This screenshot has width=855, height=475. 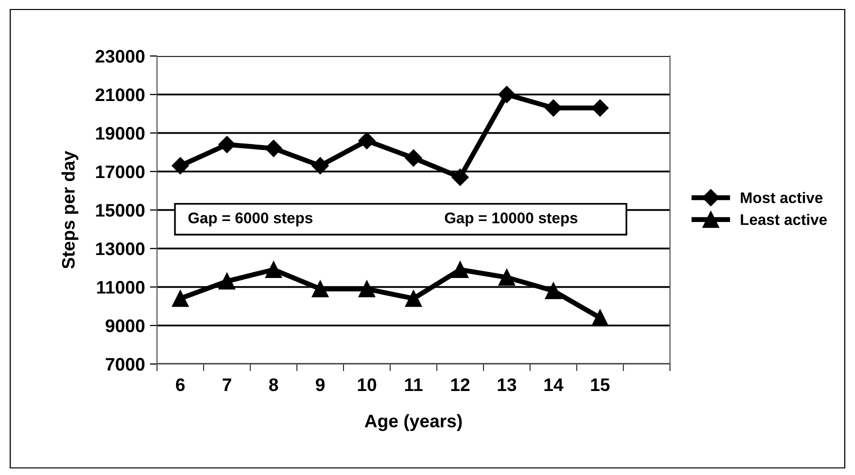 What do you see at coordinates (120, 56) in the screenshot?
I see `y-tick-label: 23000` at bounding box center [120, 56].